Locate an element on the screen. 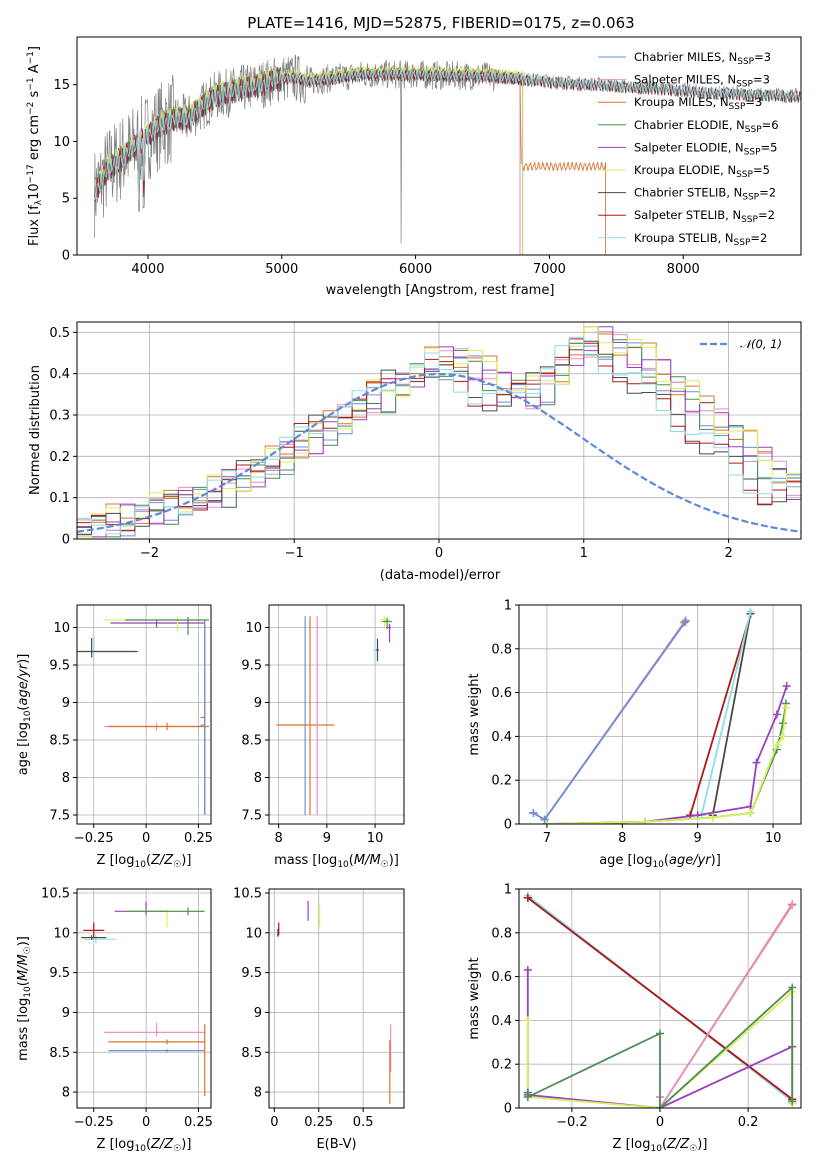  weight-vs-Z-xtick-label: 0 is located at coordinates (660, 1122).